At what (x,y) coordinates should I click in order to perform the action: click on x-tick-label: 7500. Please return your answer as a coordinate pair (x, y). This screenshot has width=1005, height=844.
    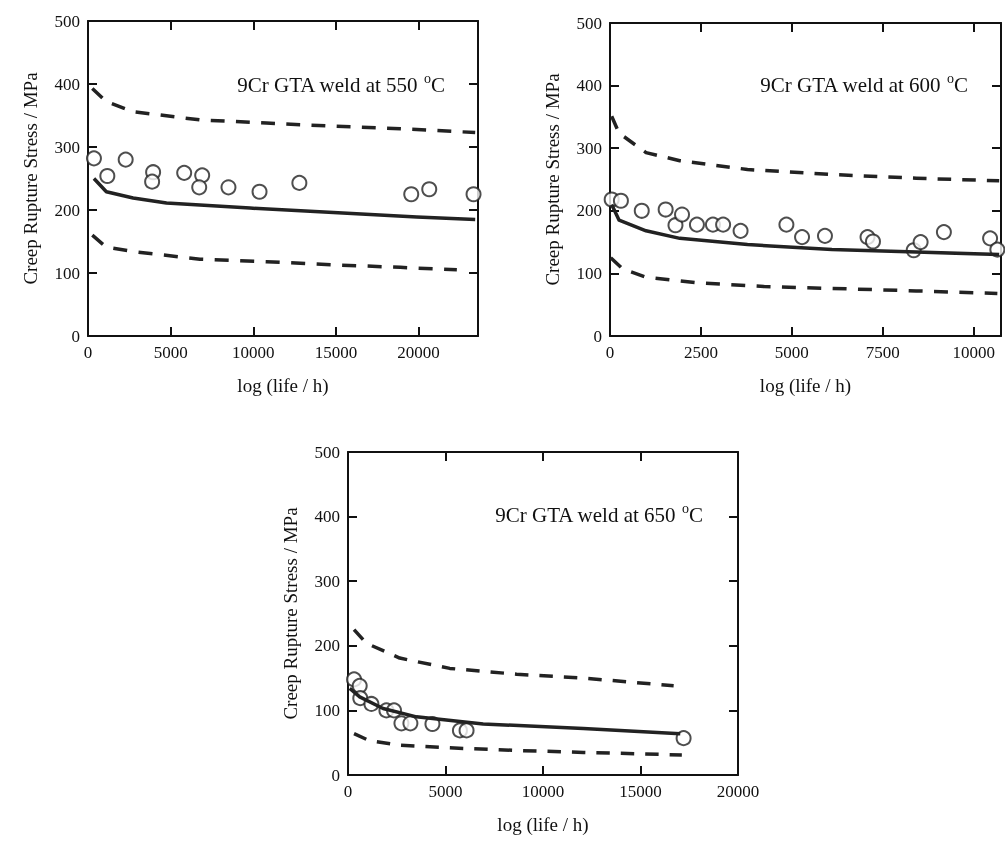
    Looking at the image, I should click on (882, 352).